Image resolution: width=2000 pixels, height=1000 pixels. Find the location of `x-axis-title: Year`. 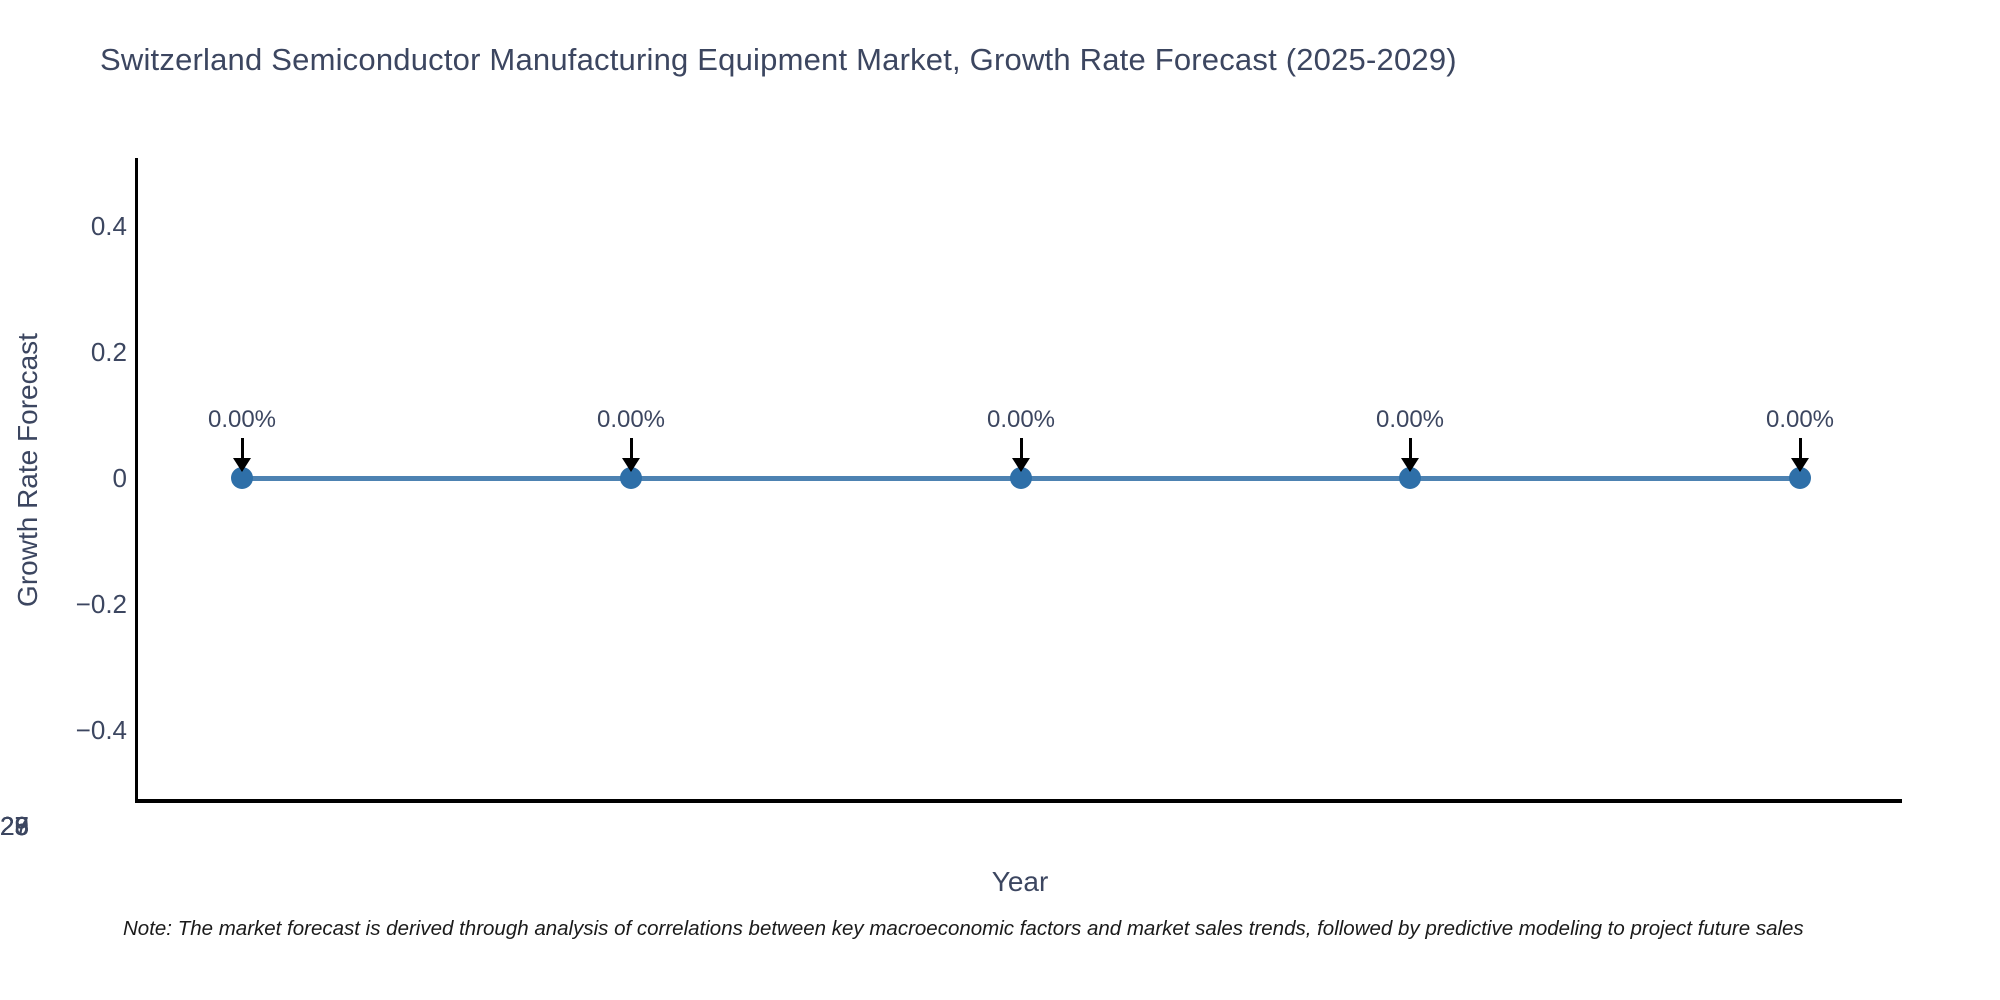

x-axis-title: Year is located at coordinates (1020, 881).